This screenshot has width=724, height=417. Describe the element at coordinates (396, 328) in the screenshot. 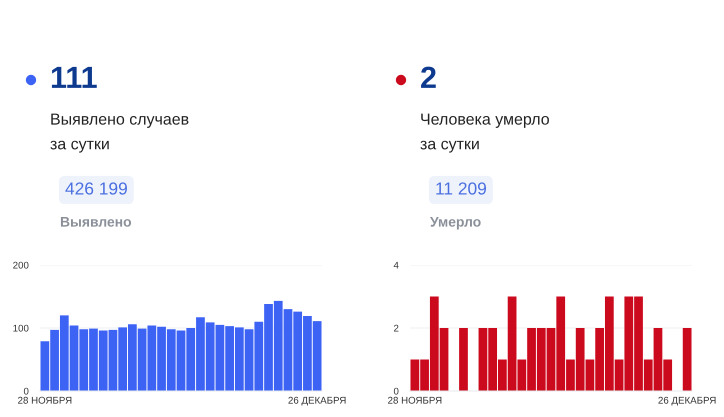

I see `y-tick-label: 2` at that location.